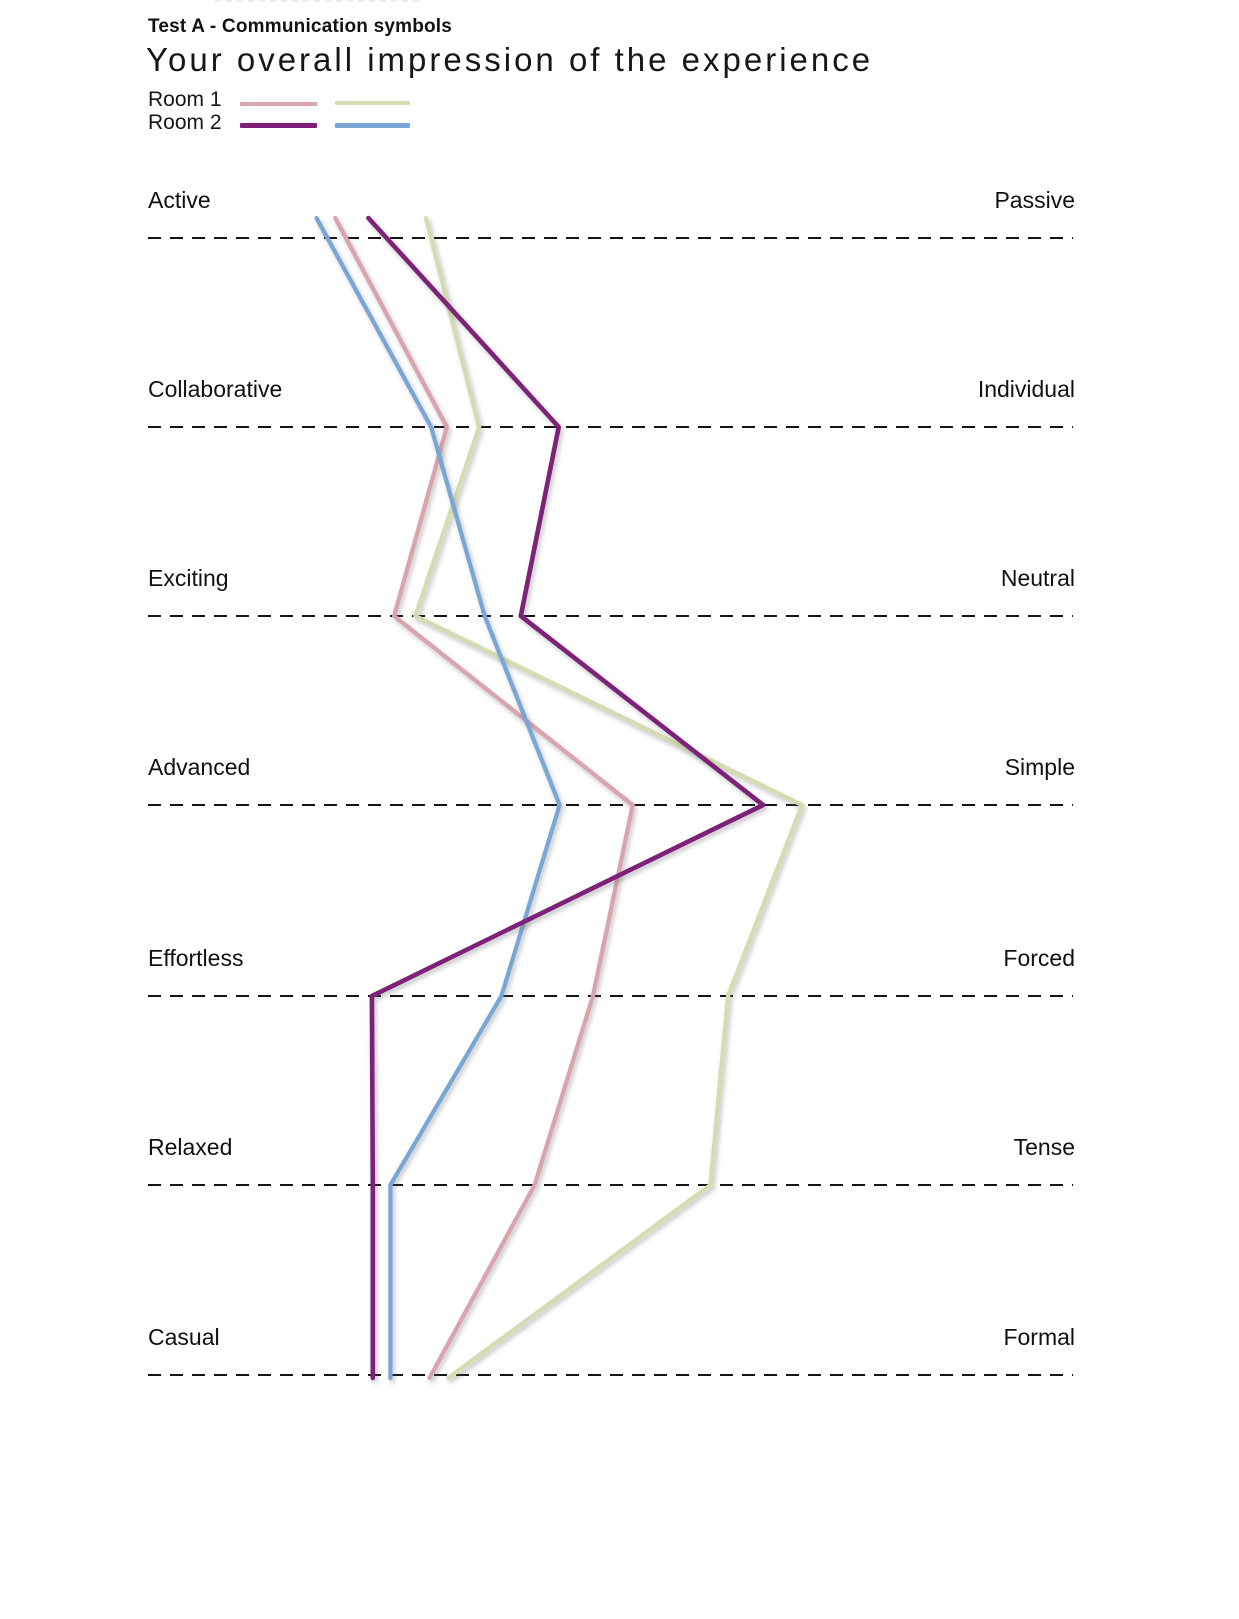 This screenshot has width=1239, height=1619. I want to click on axis-label-exciting: Exciting, so click(188, 578).